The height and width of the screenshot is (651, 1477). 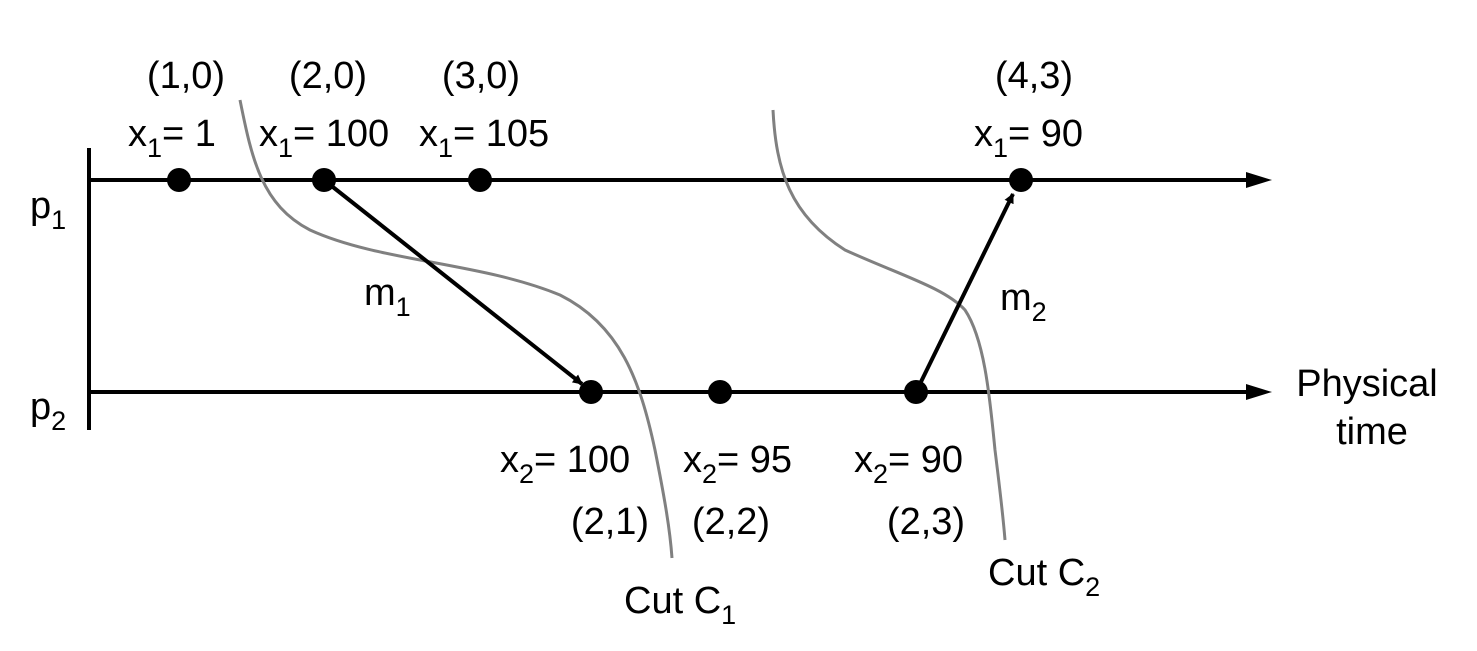 I want to click on p1-event-value: x1= 105, so click(x=484, y=138).